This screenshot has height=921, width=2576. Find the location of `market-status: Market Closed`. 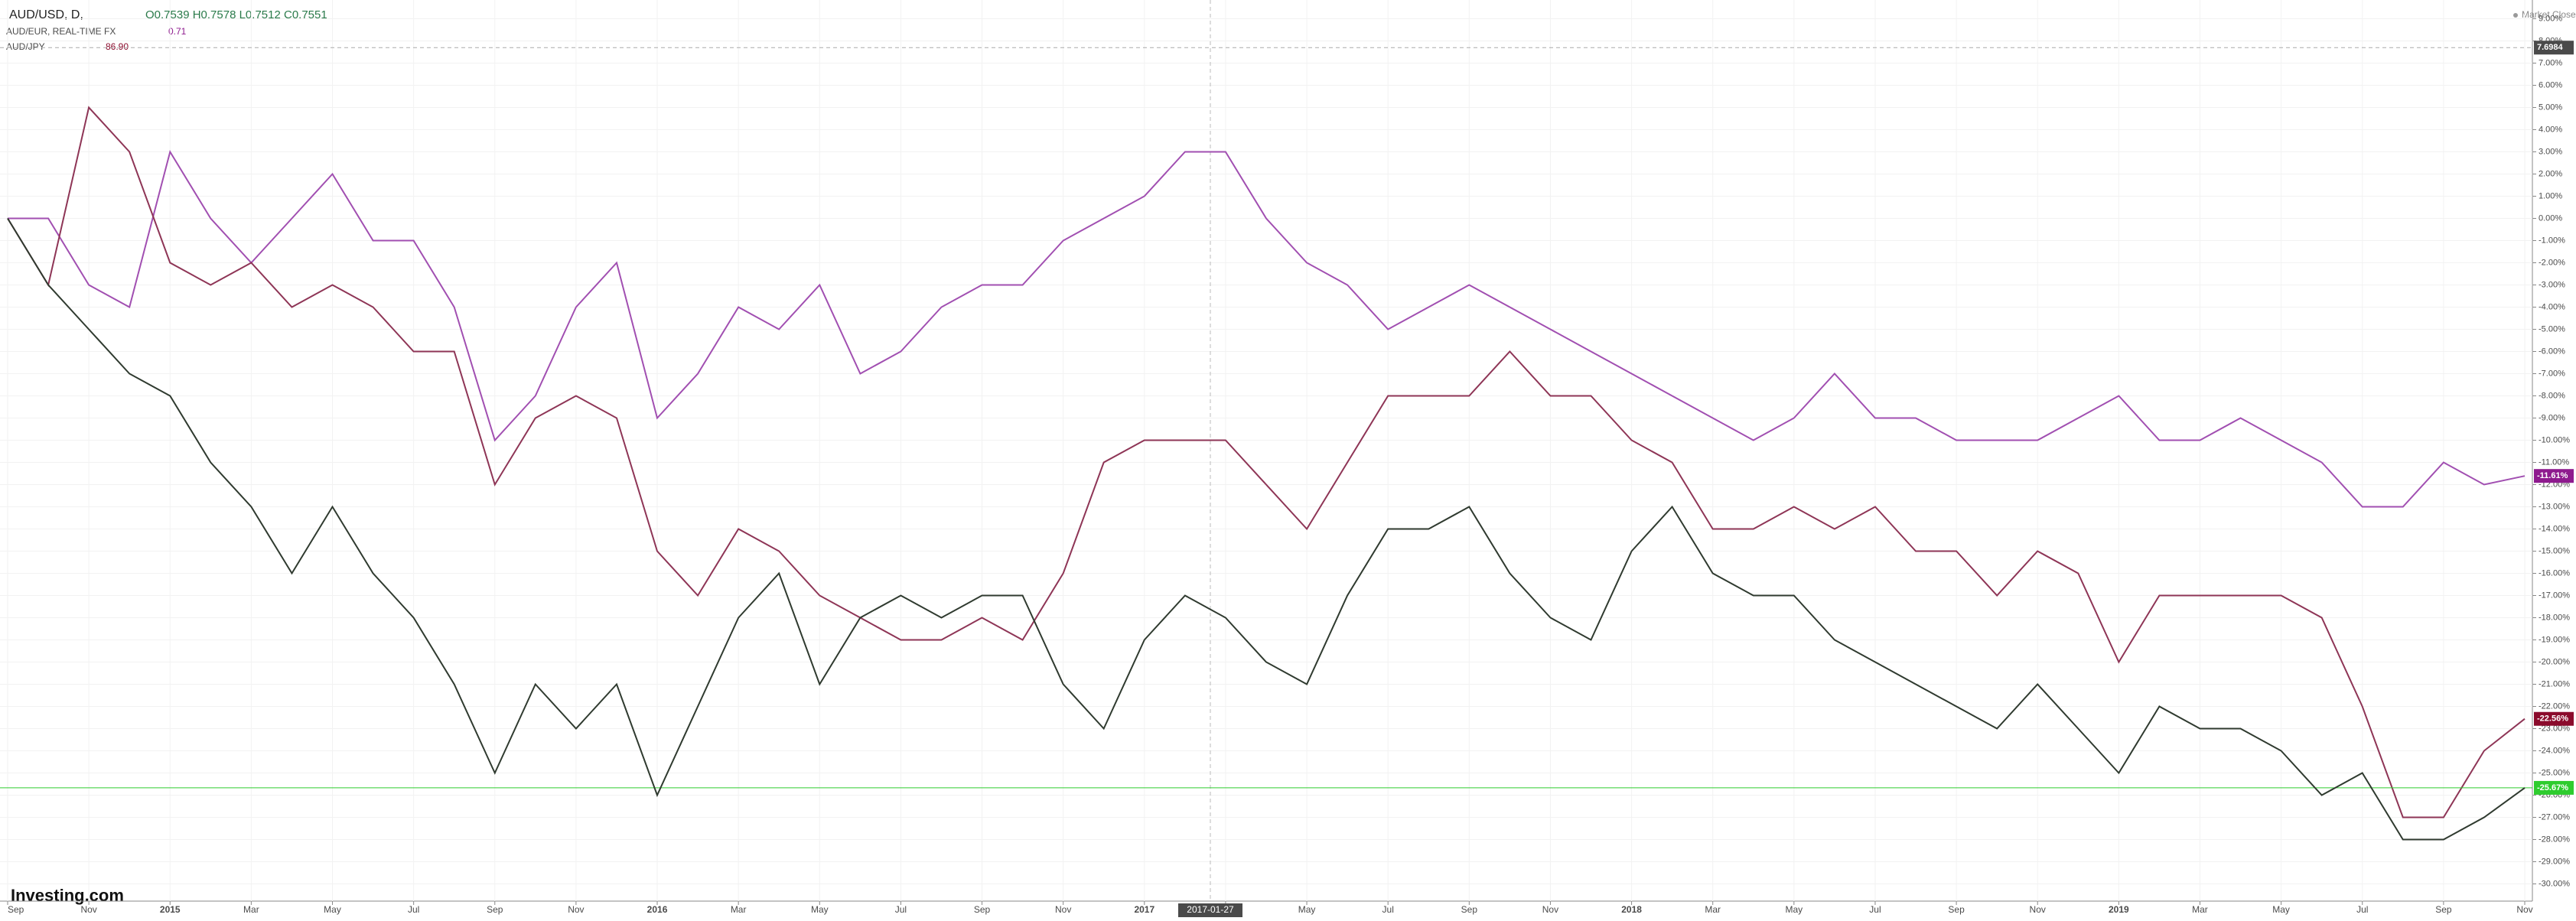

market-status: Market Closed is located at coordinates (2549, 15).